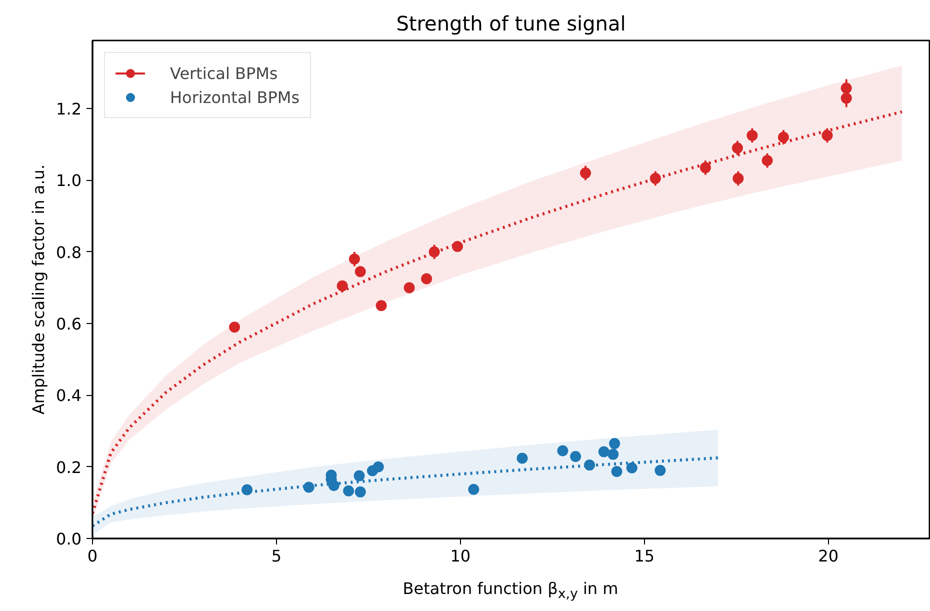 This screenshot has height=611, width=930. What do you see at coordinates (828, 556) in the screenshot?
I see `x-tick-label: 20` at bounding box center [828, 556].